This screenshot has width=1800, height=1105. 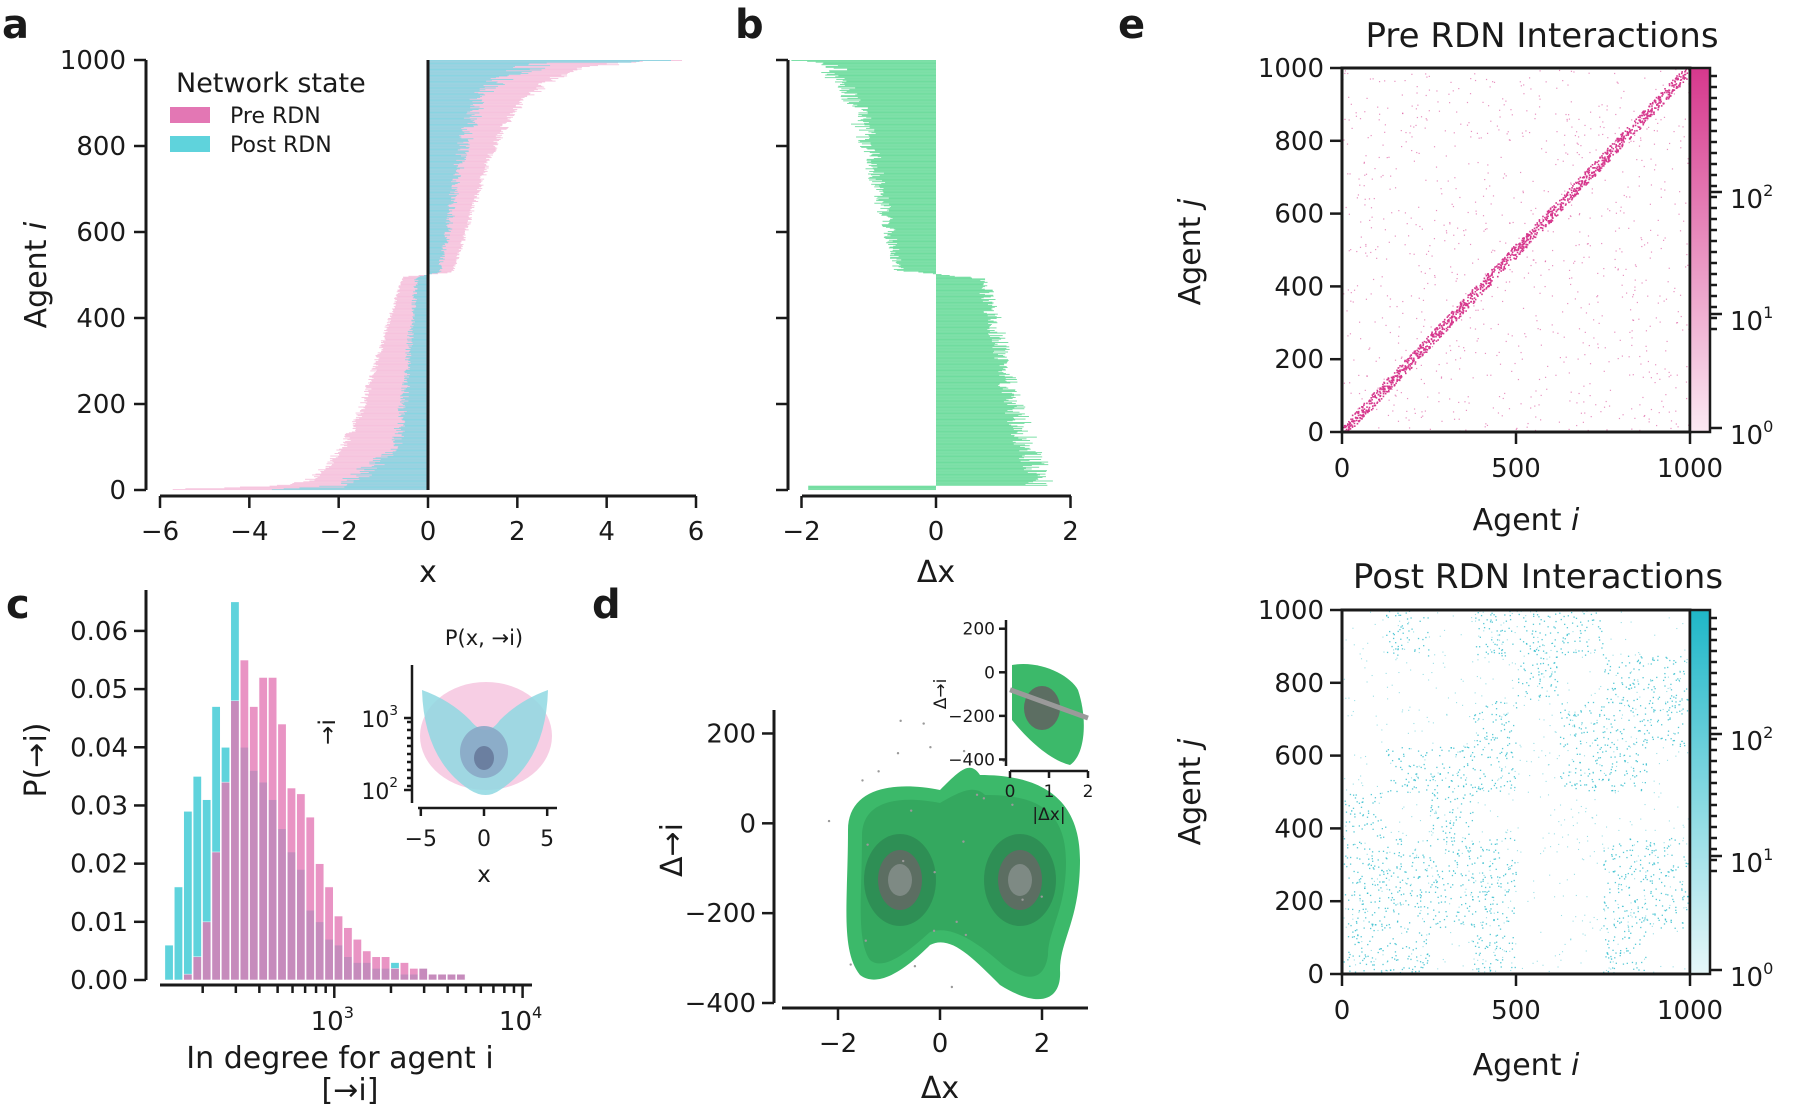 I want to click on colorbar-pre, so click(x=1700, y=250).